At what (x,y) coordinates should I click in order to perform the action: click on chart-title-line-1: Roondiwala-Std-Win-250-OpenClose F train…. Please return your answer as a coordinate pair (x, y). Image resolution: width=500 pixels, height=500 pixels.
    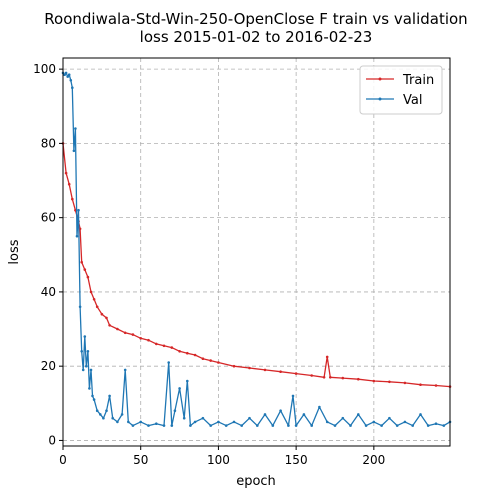
    Looking at the image, I should click on (255, 19).